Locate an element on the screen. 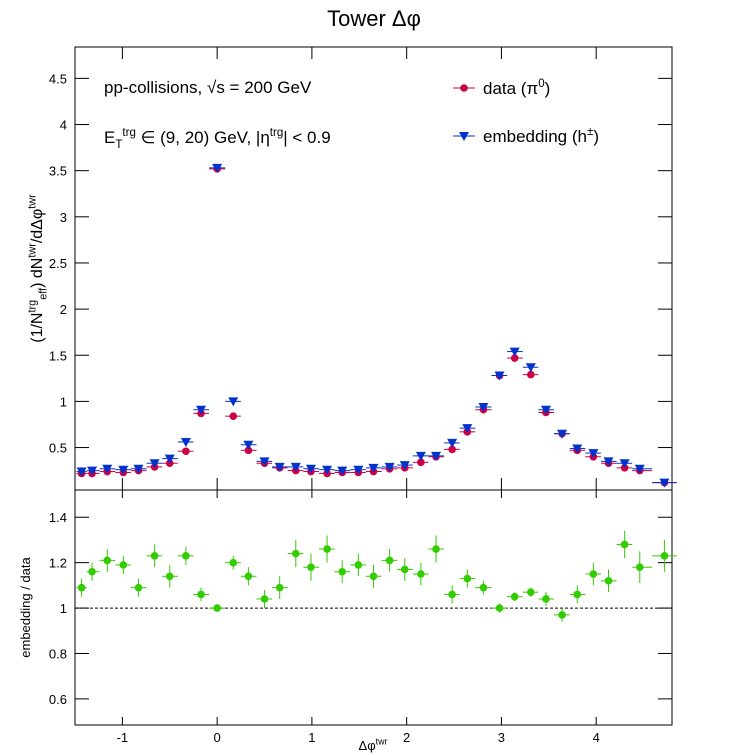  x-tick-label: 2 is located at coordinates (406, 737).